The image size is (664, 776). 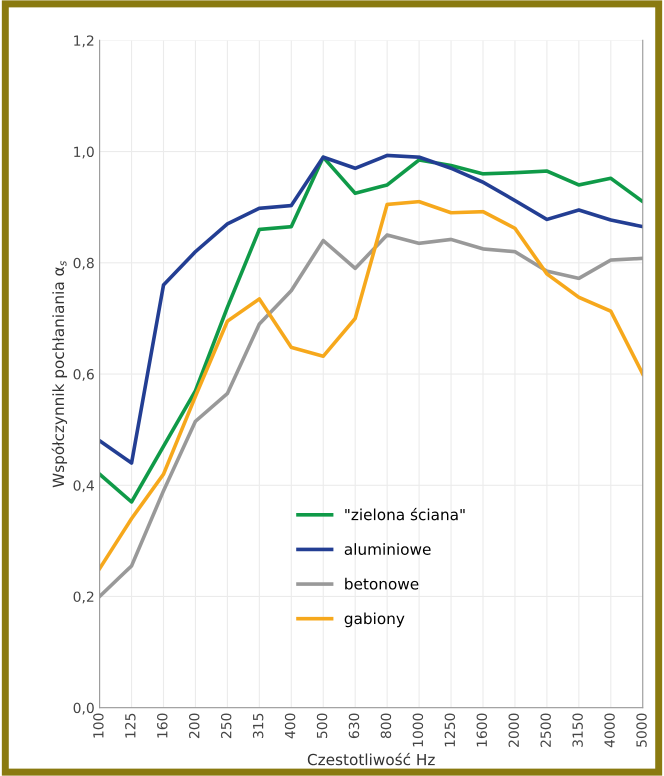 I want to click on y-tick-label: 1,0, so click(x=84, y=152).